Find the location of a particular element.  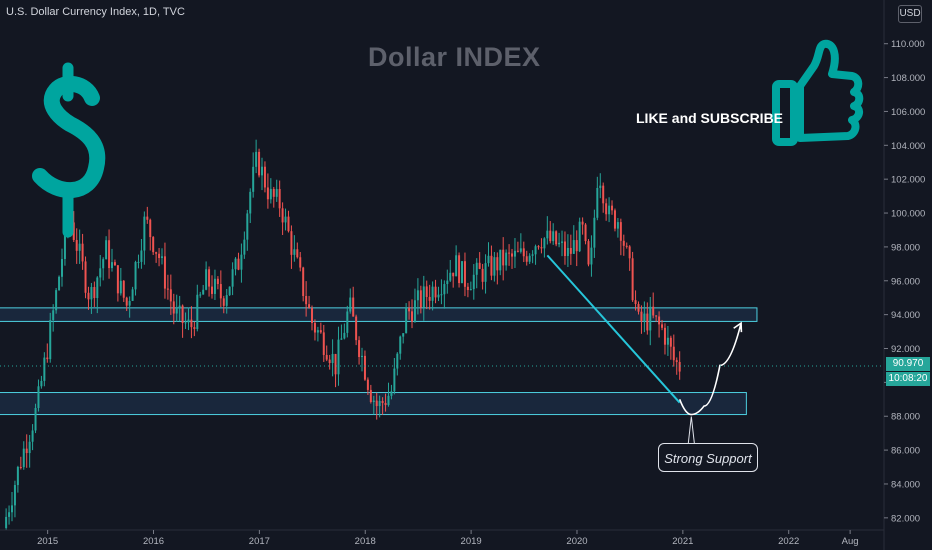

x-tick-label: 2017 is located at coordinates (259, 541).